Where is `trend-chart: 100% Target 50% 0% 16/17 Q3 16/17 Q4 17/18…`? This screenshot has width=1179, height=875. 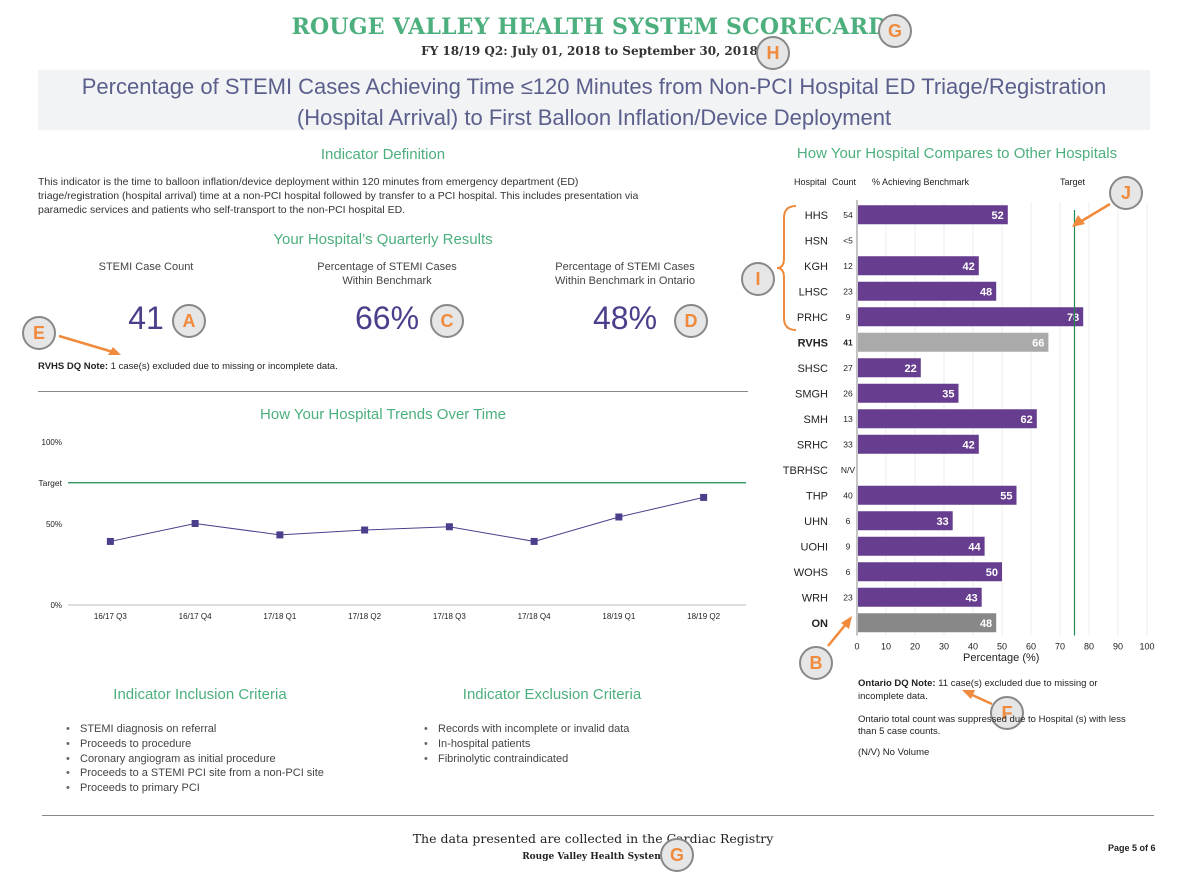 trend-chart: 100% Target 50% 0% 16/17 Q3 16/17 Q4 17/18… is located at coordinates (392, 529).